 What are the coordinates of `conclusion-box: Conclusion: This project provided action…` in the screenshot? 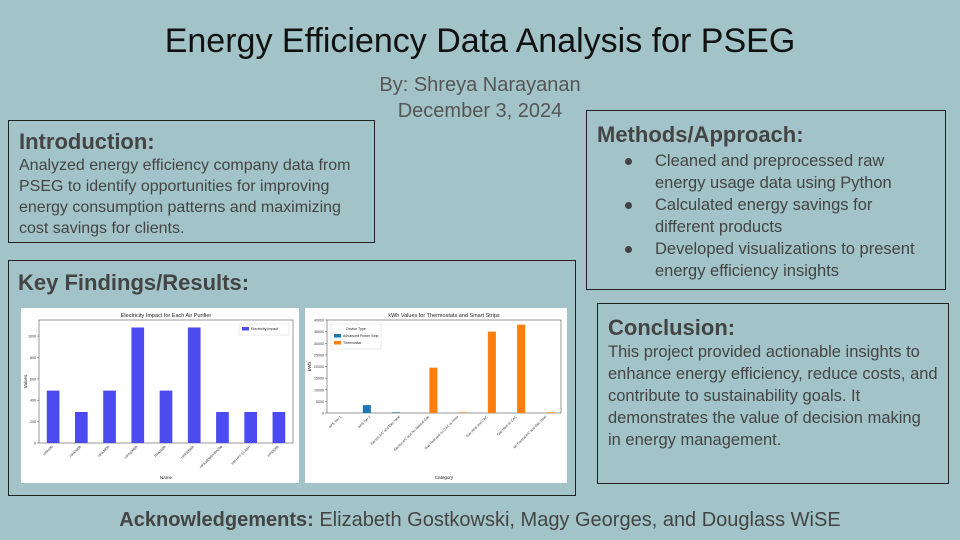 It's located at (773, 393).